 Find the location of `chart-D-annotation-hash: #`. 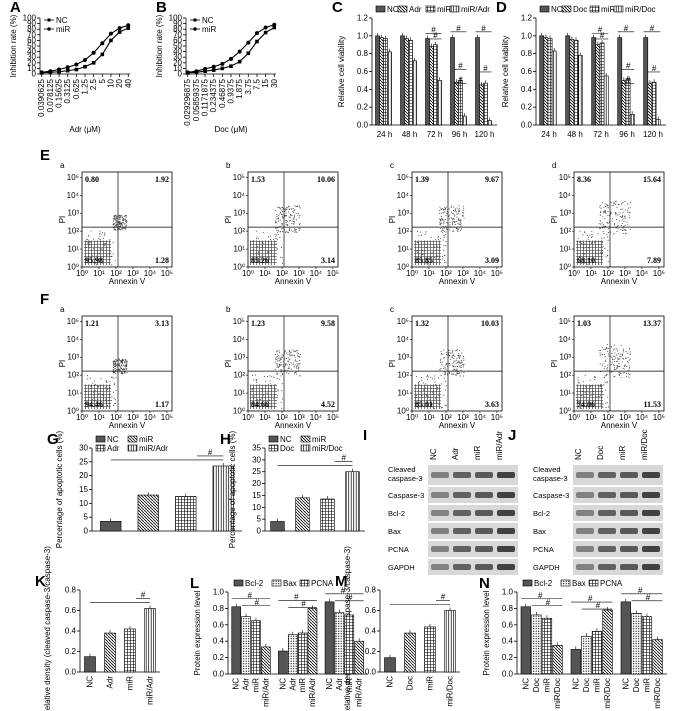

chart-D-annotation-hash: # is located at coordinates (602, 35).